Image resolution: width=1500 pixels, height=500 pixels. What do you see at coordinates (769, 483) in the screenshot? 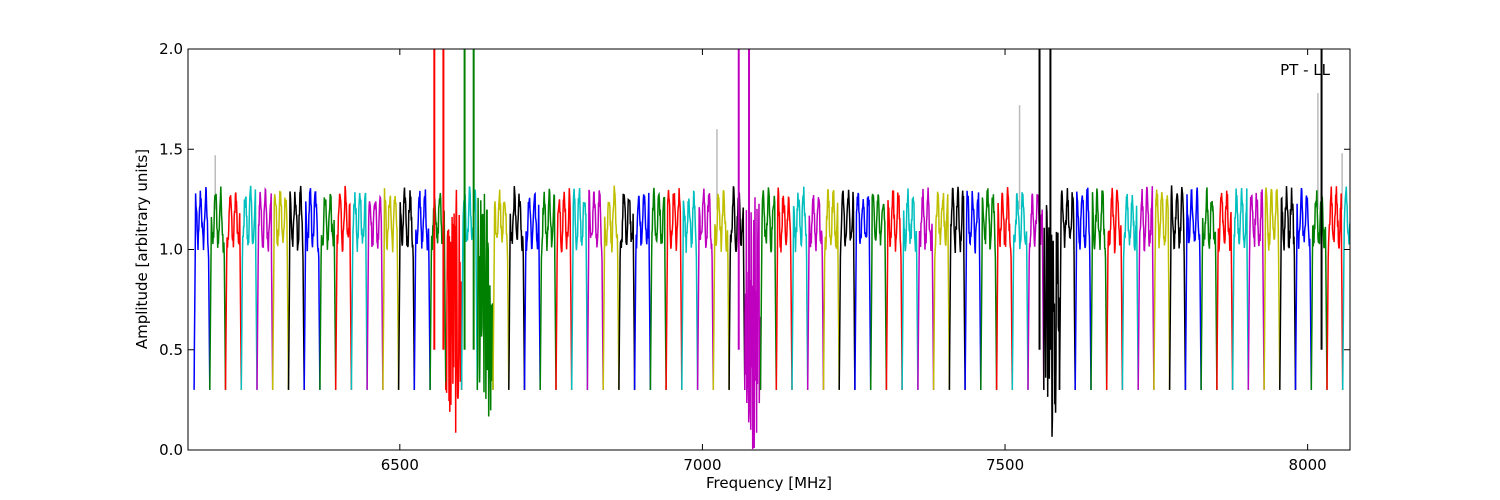
I see `x-axis-label: Frequency [MHz]` at bounding box center [769, 483].